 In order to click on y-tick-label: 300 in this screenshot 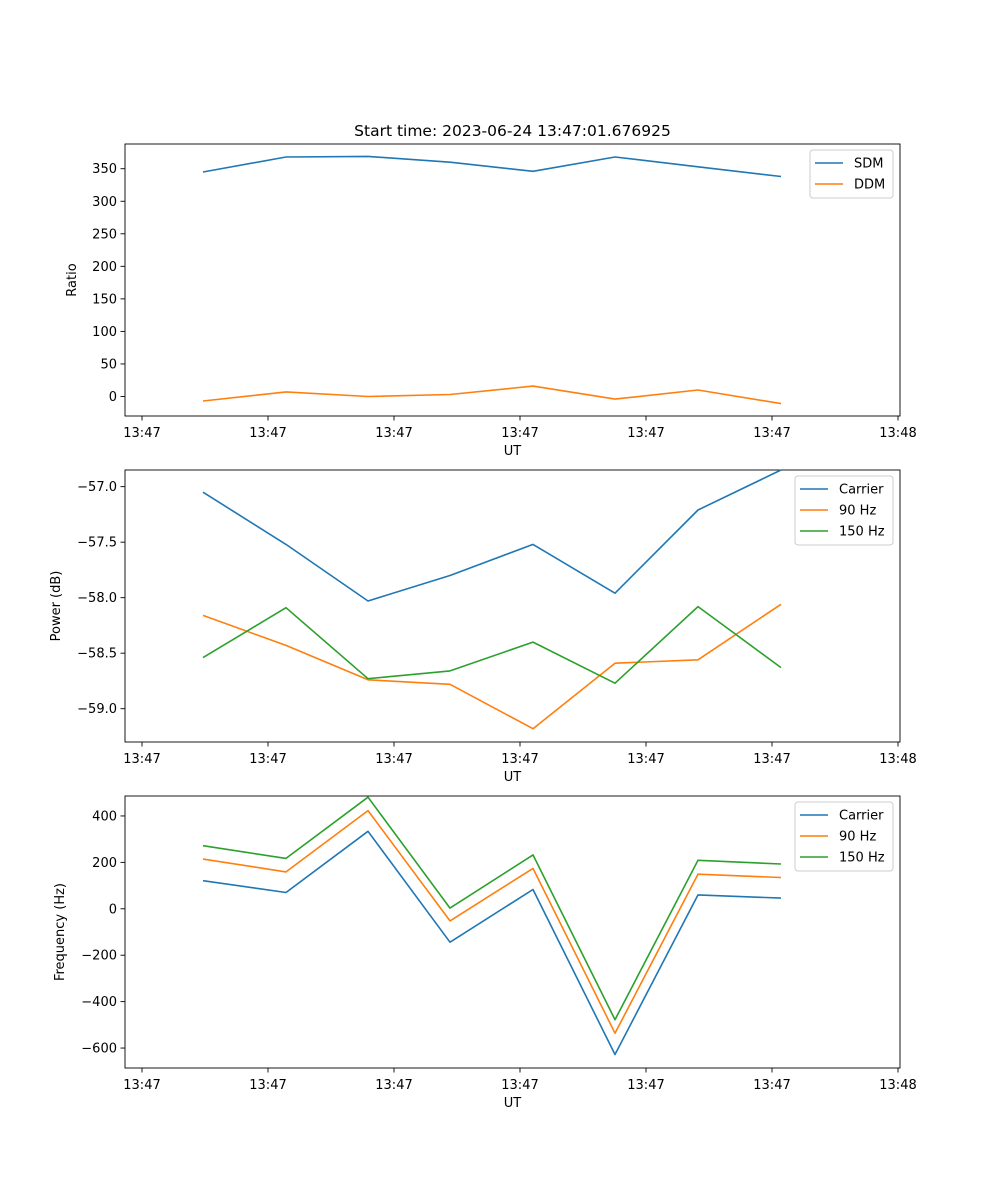, I will do `click(104, 202)`.